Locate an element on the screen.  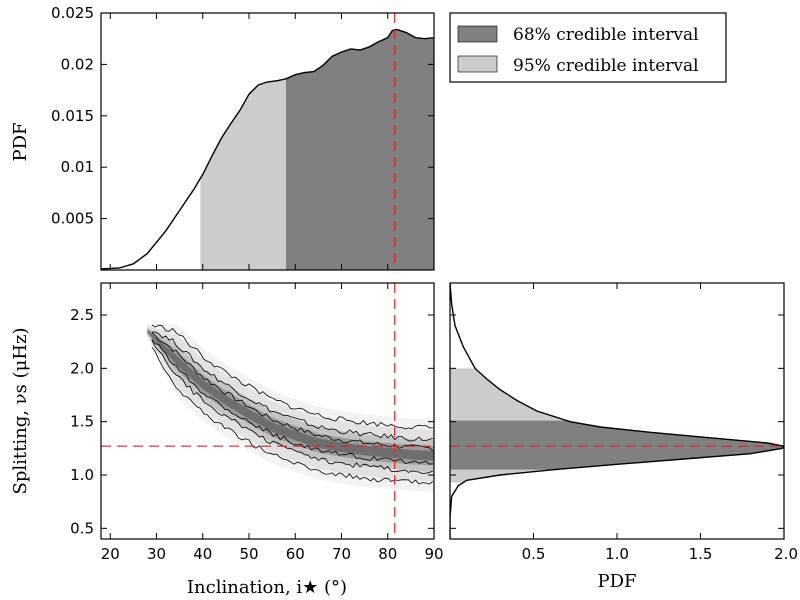
right-x-tick-label: 1.5 is located at coordinates (701, 554).